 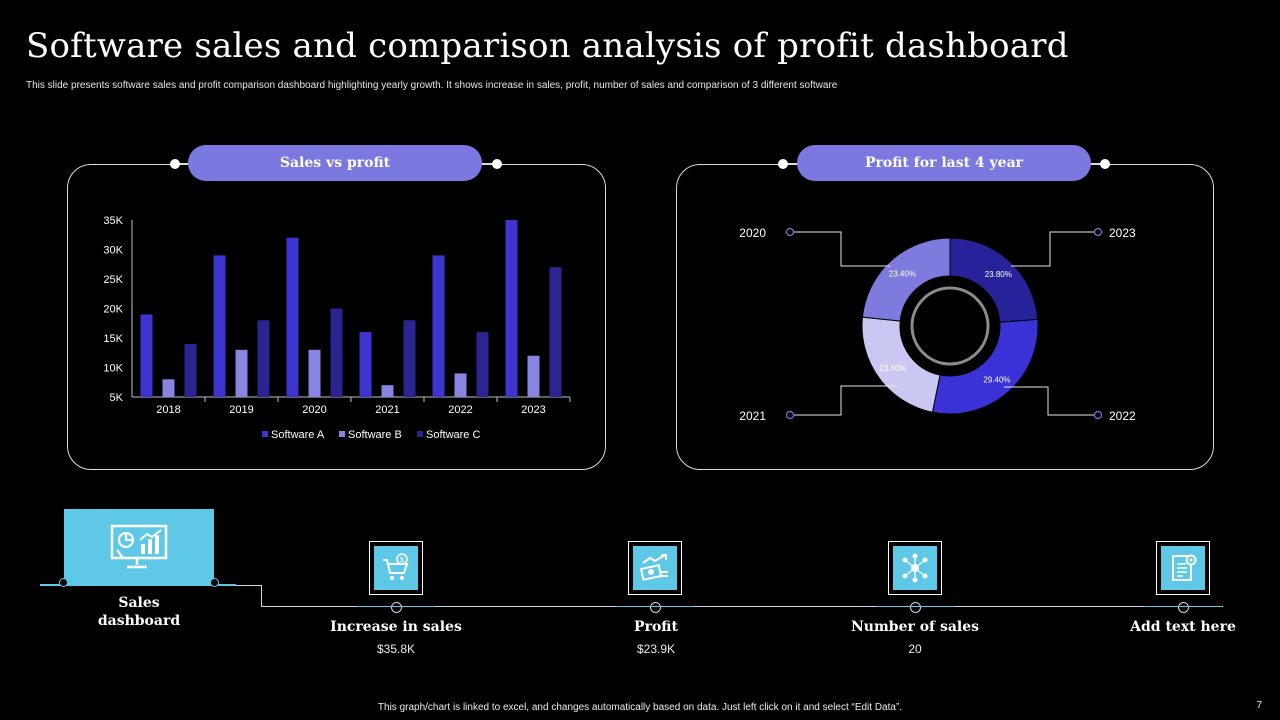 I want to click on kpi-icon-box: $, so click(x=396, y=568).